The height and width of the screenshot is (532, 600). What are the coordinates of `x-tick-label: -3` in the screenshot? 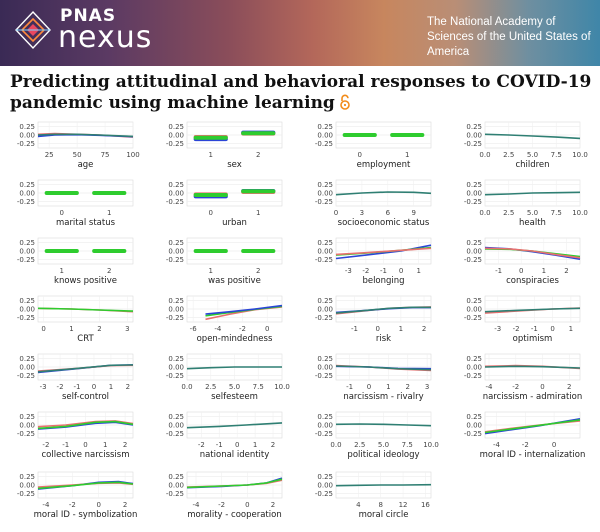 It's located at (497, 329).